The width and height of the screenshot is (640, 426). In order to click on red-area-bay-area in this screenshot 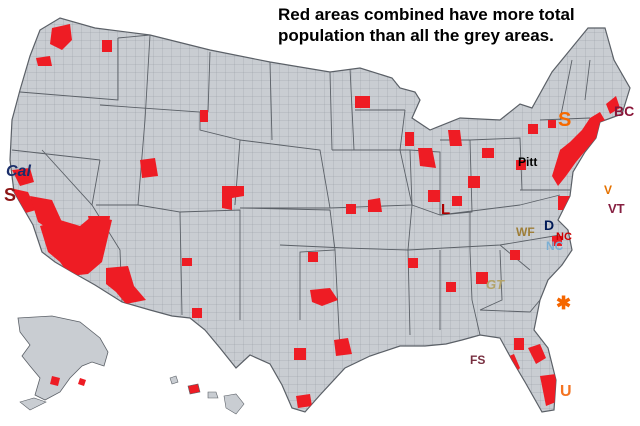, I will do `click(23, 201)`.